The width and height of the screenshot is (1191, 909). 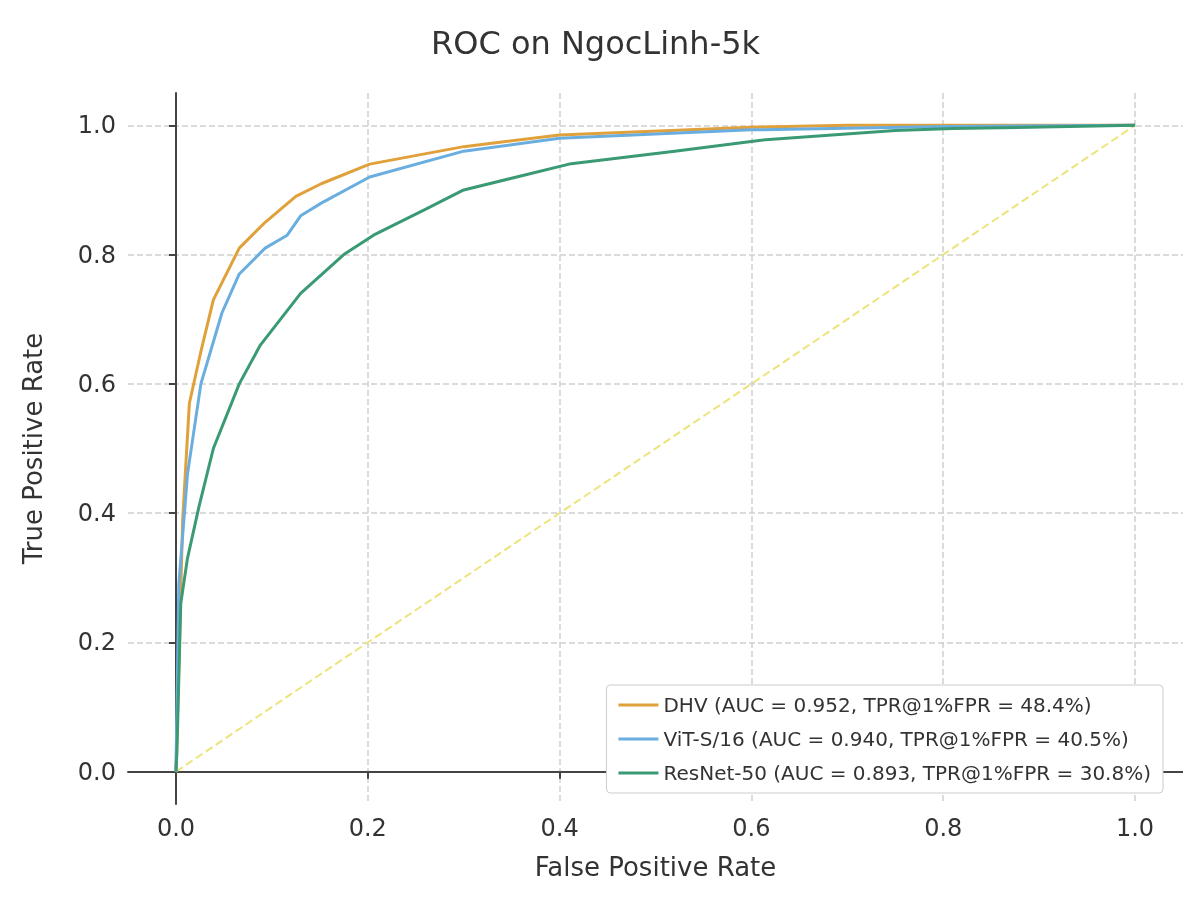 I want to click on x-tick-label: 0.2, so click(x=367, y=828).